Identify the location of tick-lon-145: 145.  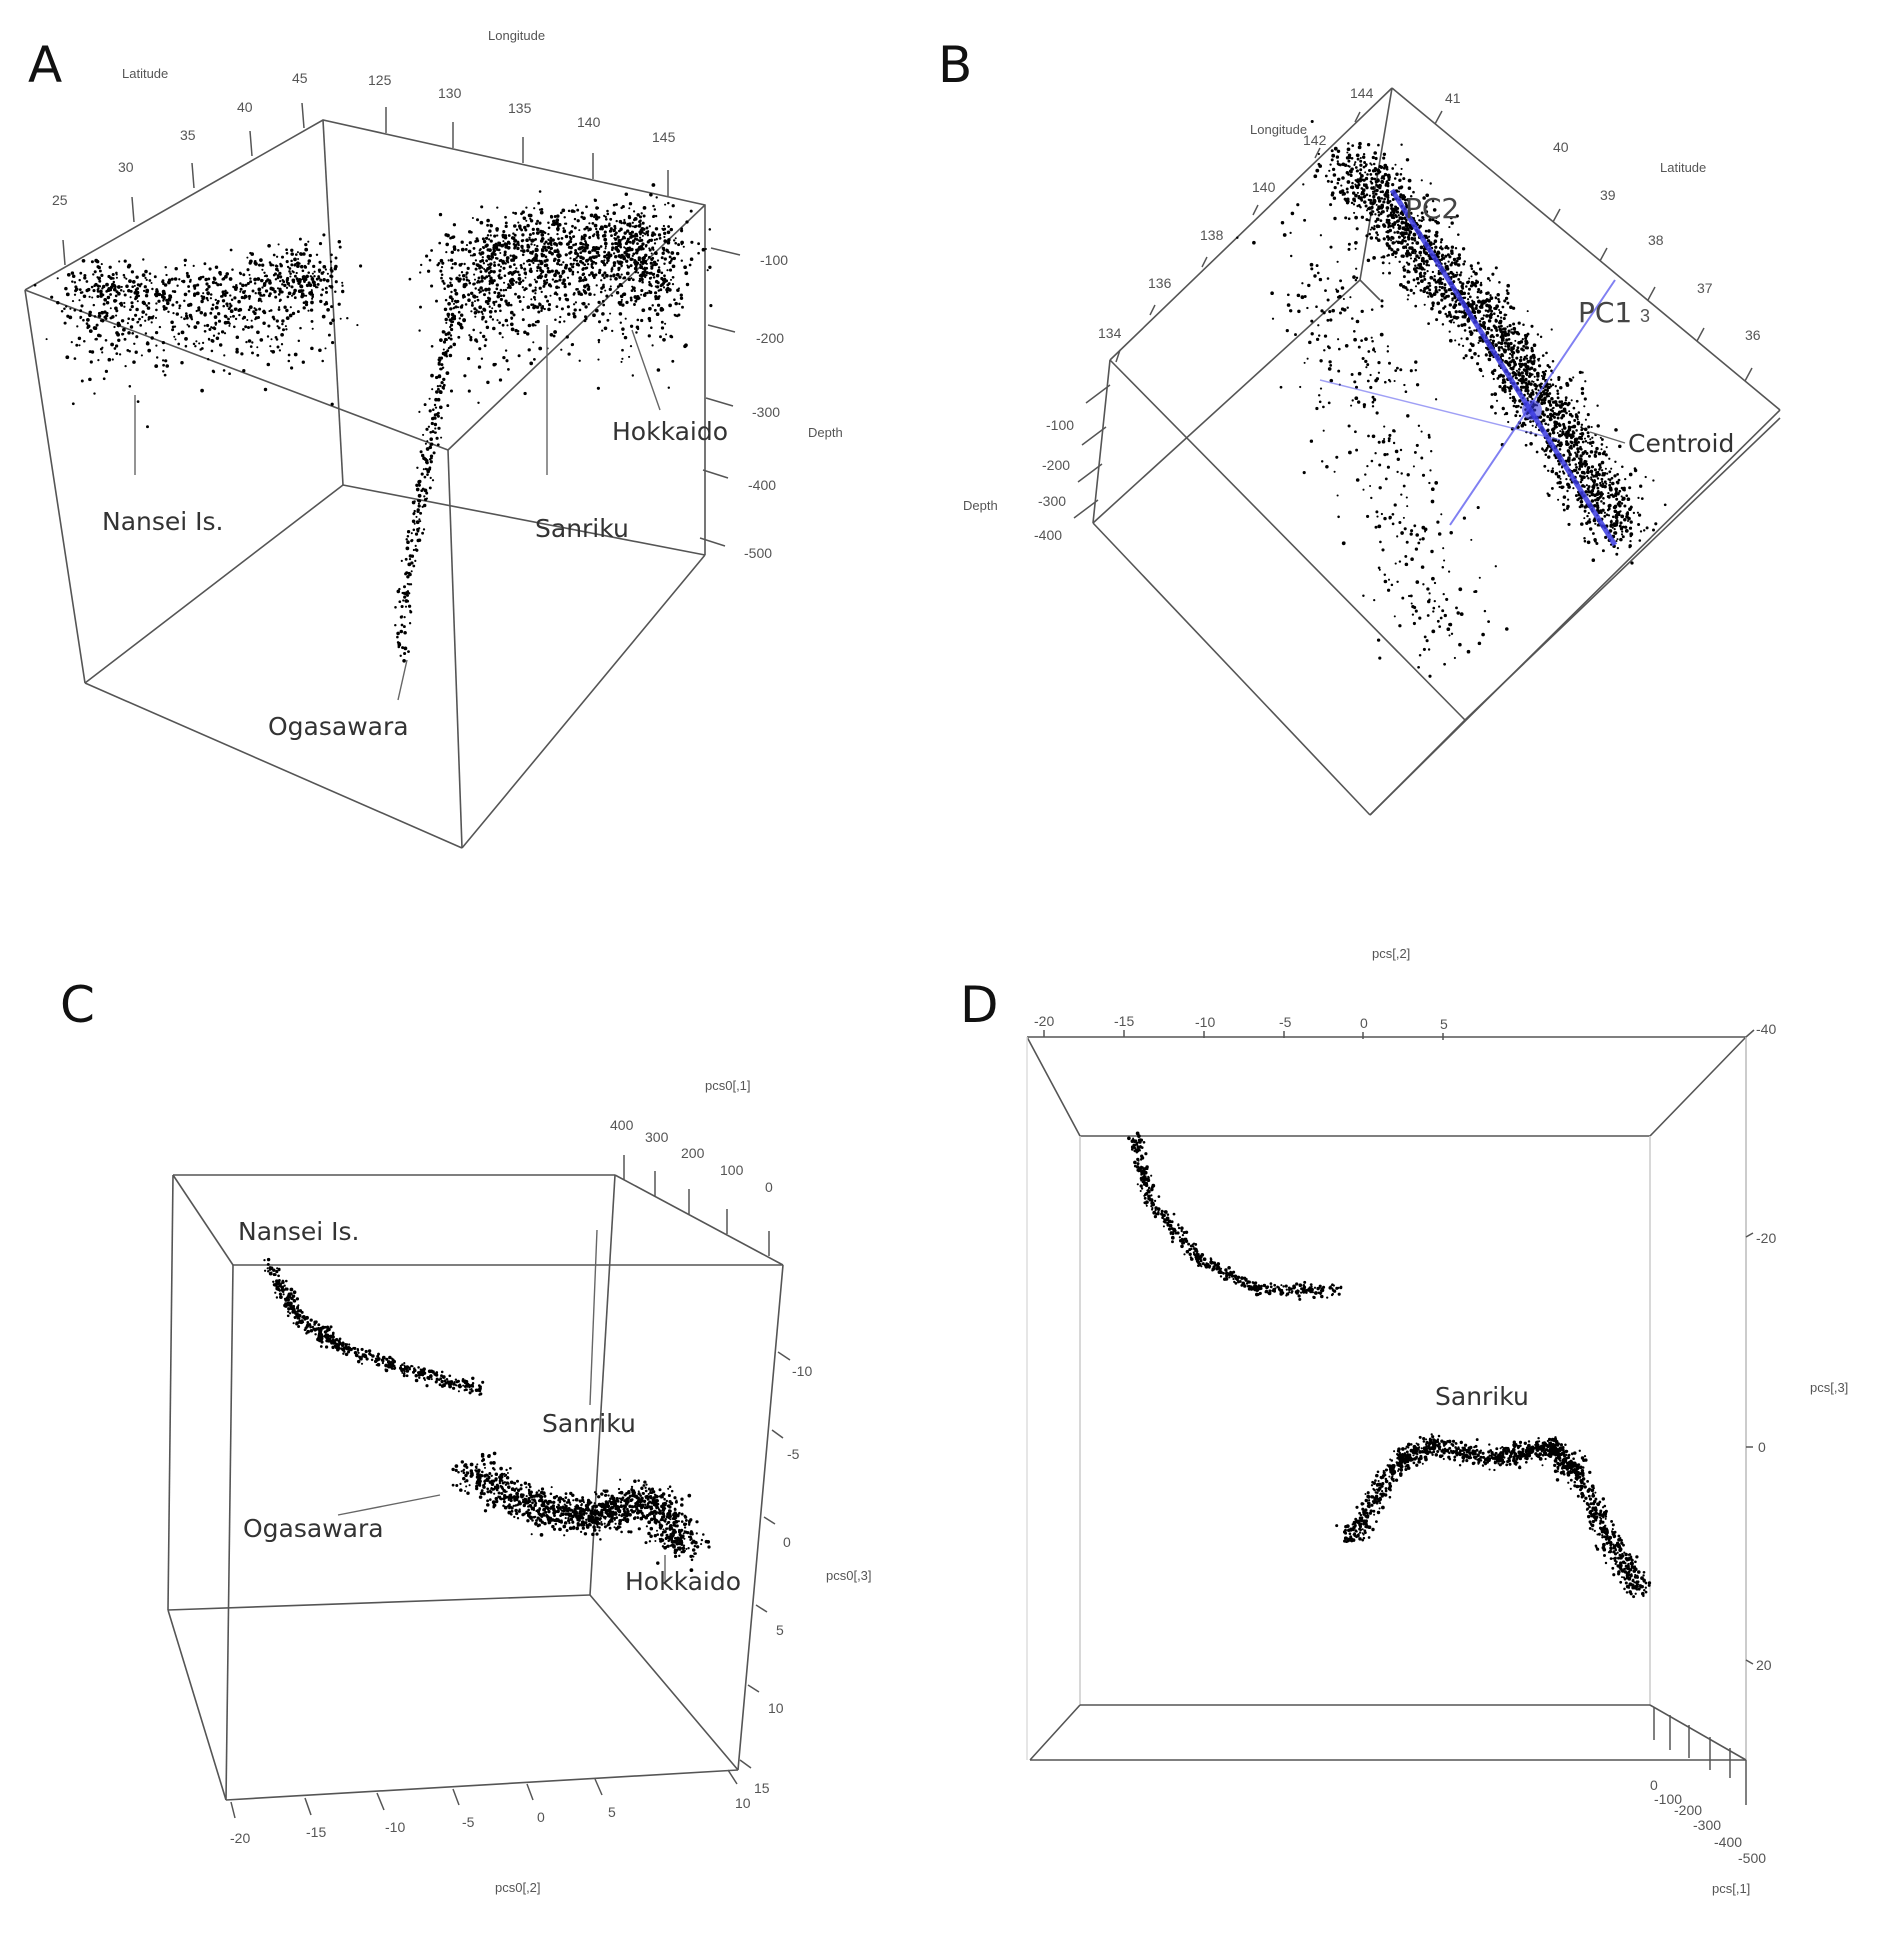
(664, 137).